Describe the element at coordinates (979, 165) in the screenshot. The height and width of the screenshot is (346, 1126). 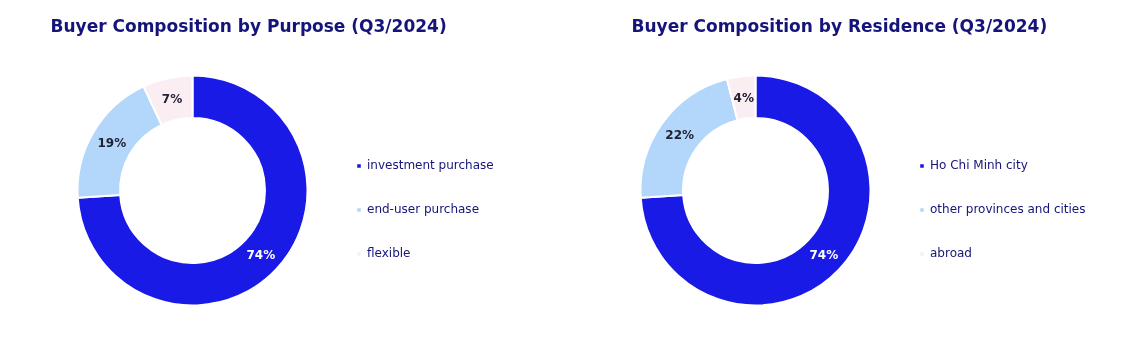
I see `legend-label: Ho Chi Minh city` at that location.